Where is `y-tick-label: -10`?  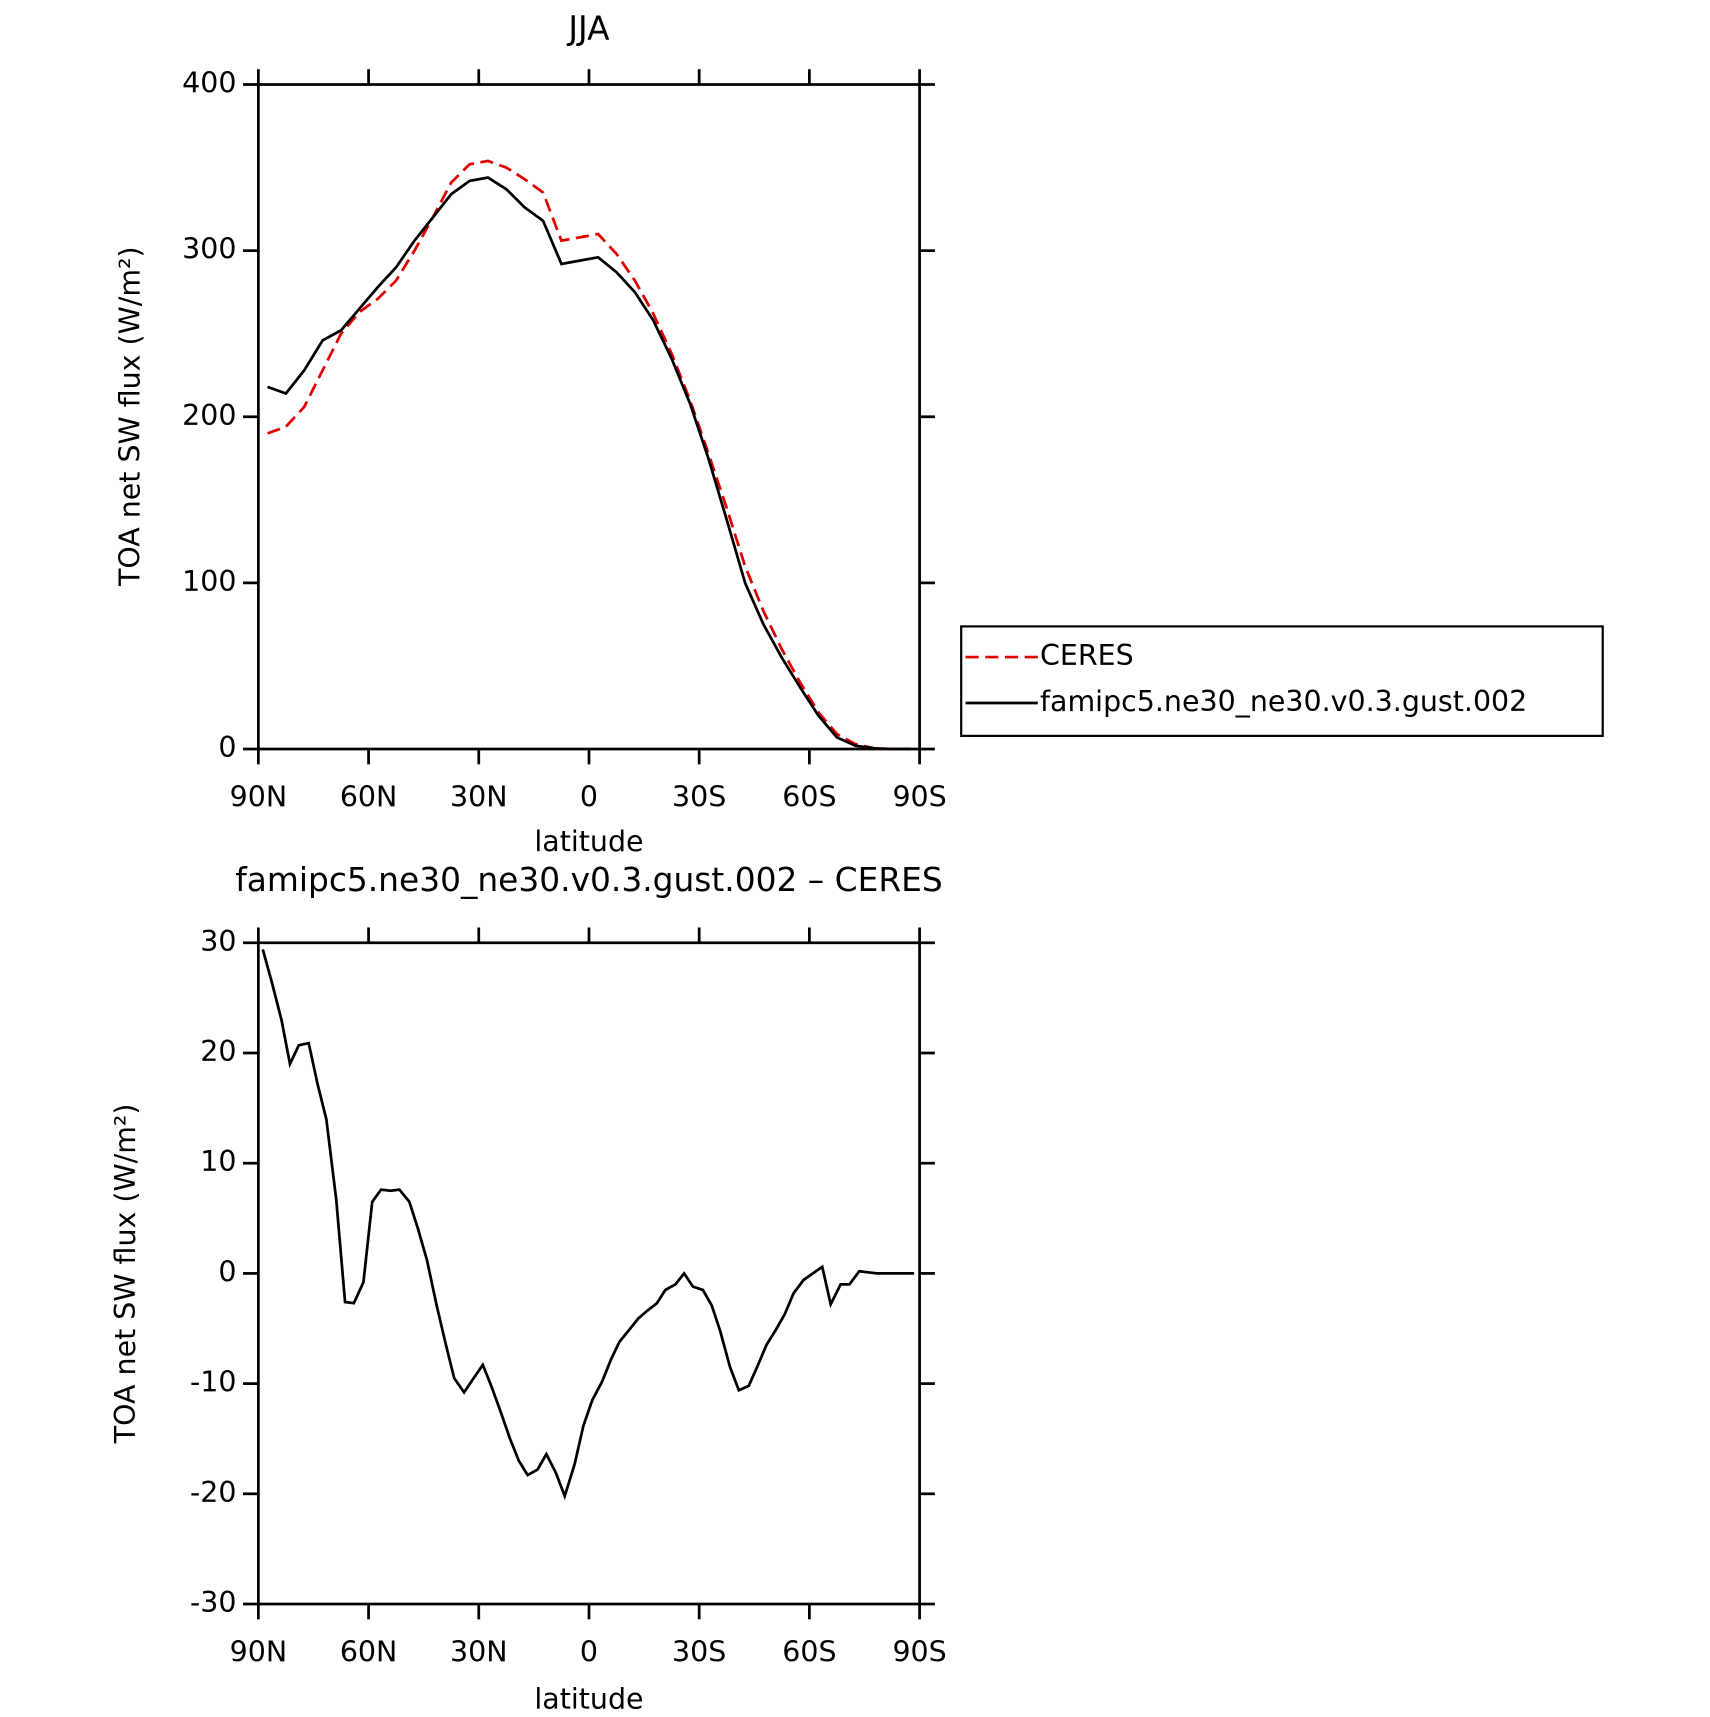
y-tick-label: -10 is located at coordinates (213, 1382).